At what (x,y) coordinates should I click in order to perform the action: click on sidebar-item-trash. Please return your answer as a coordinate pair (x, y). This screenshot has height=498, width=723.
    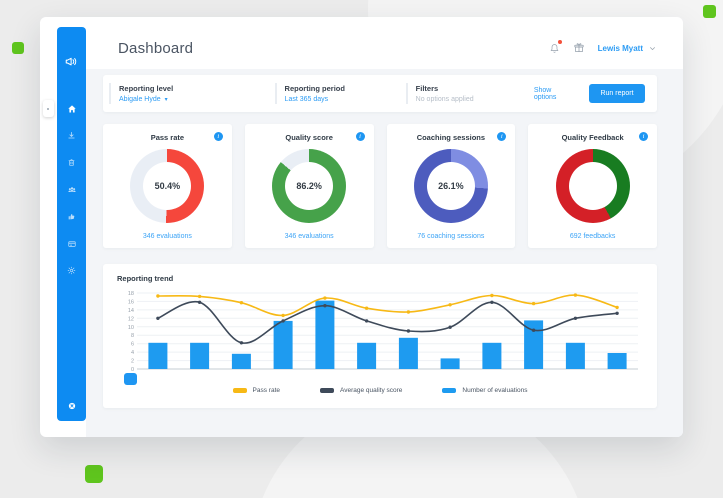
    Looking at the image, I should click on (71, 162).